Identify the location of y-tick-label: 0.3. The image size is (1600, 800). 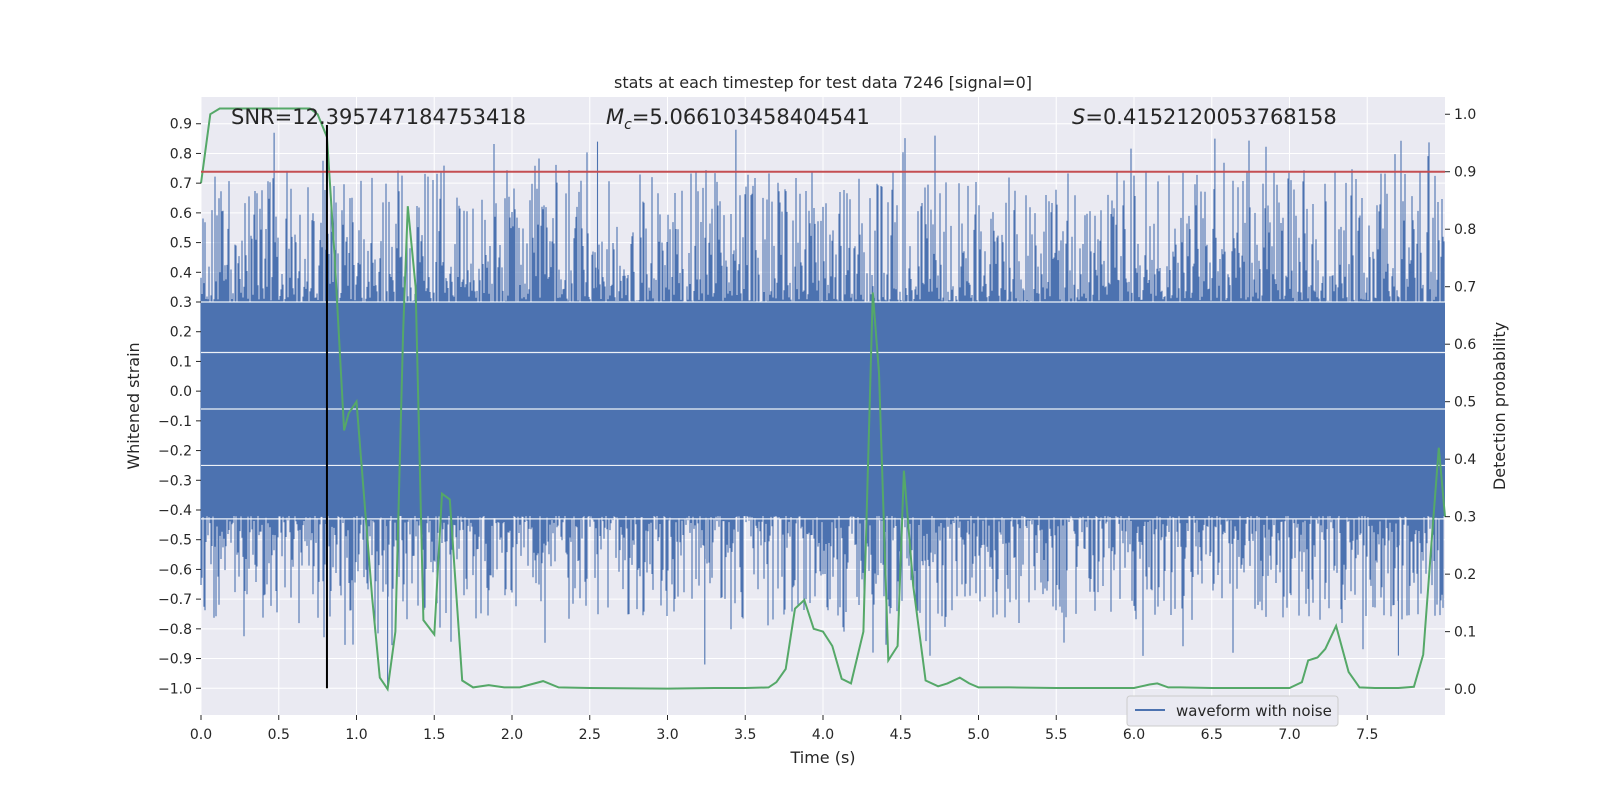
(181, 303).